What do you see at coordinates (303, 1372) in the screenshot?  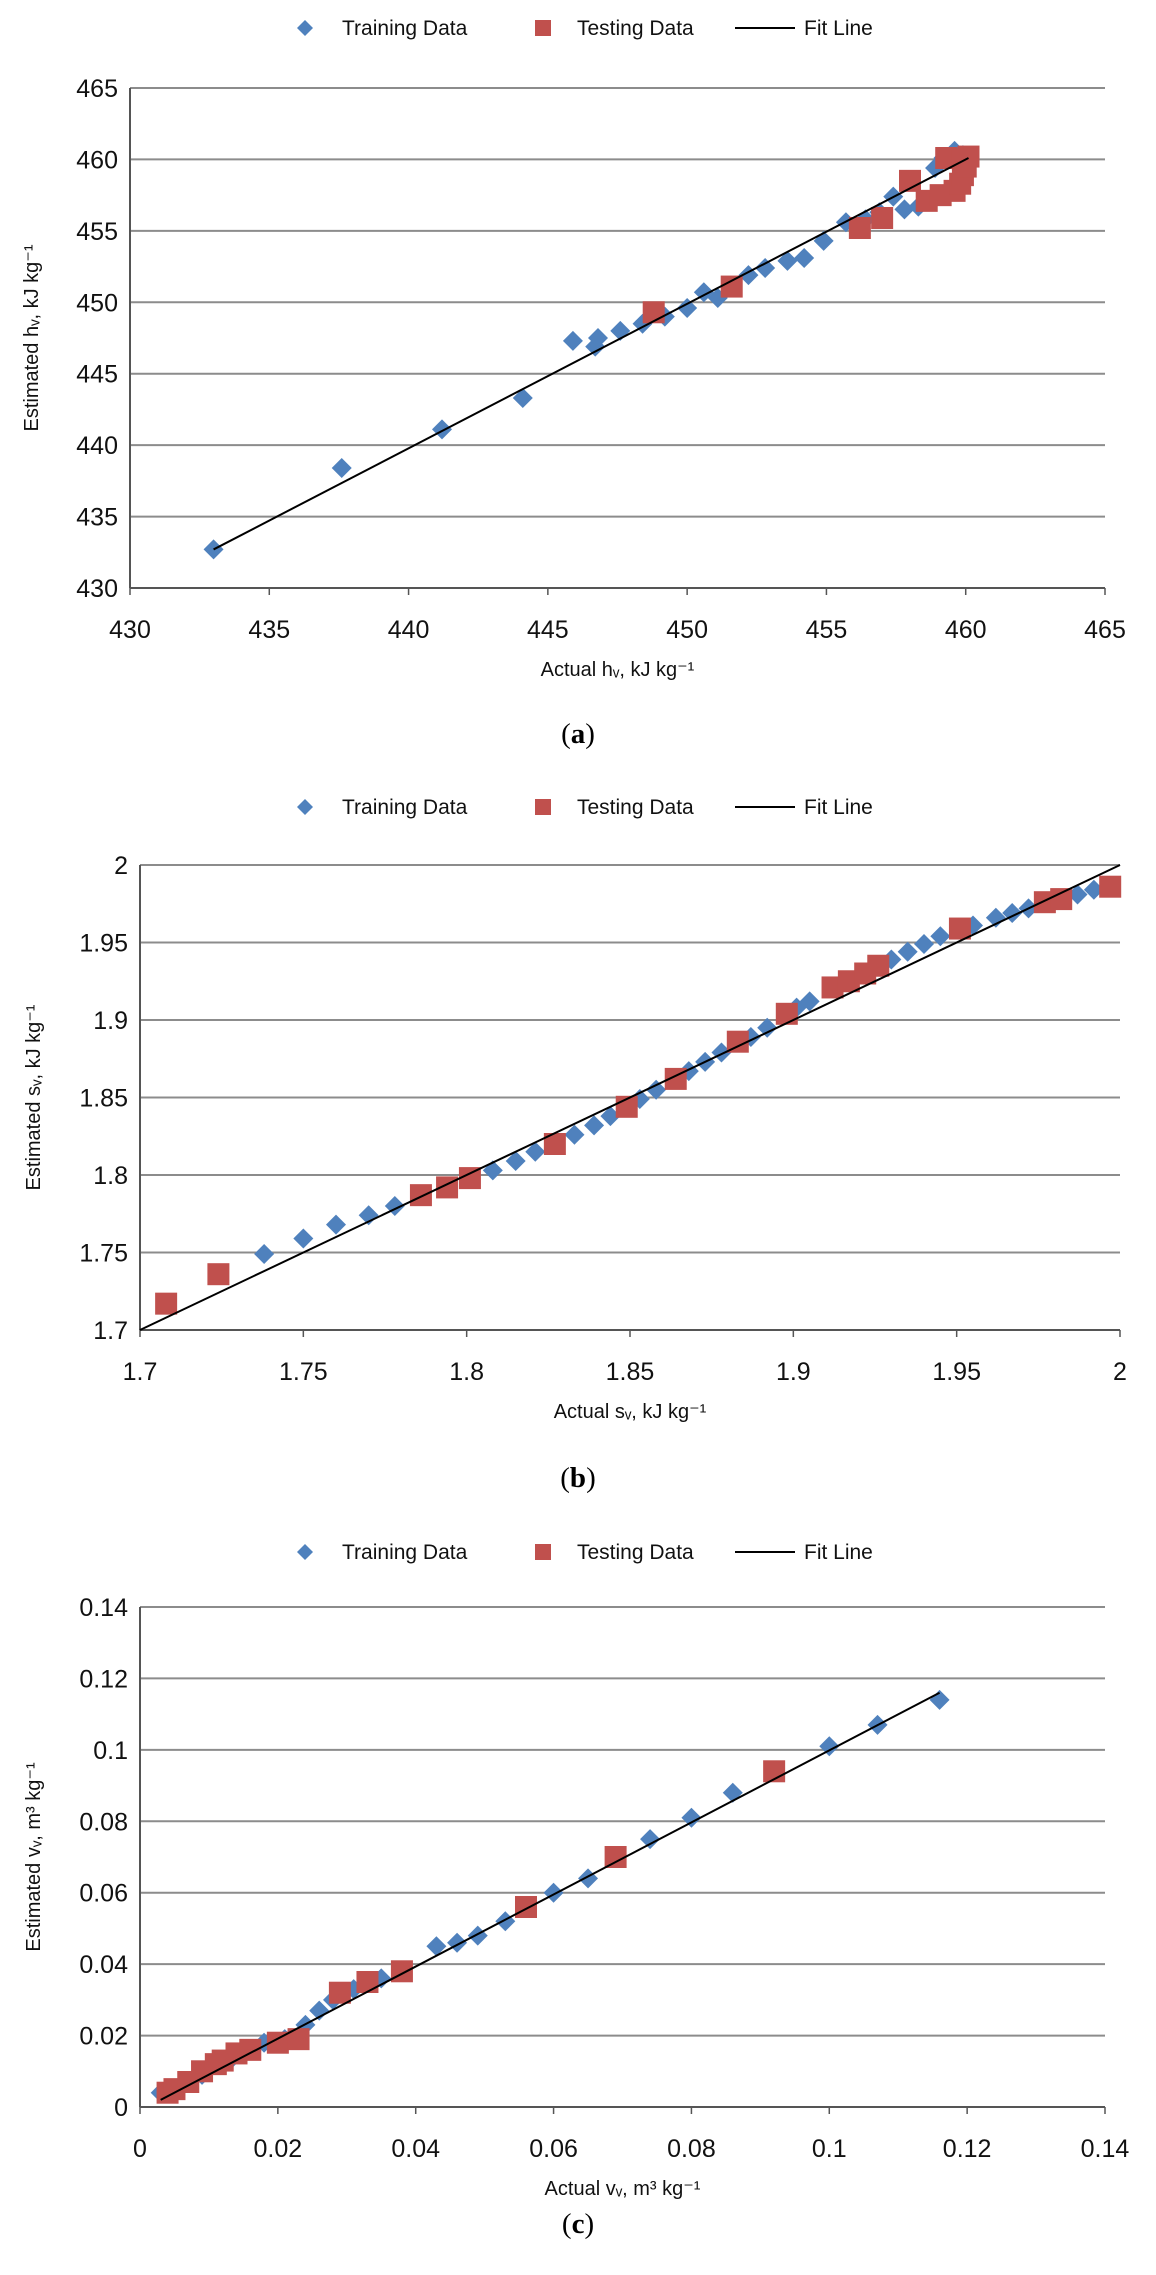 I see `x-tick-label: 1.75` at bounding box center [303, 1372].